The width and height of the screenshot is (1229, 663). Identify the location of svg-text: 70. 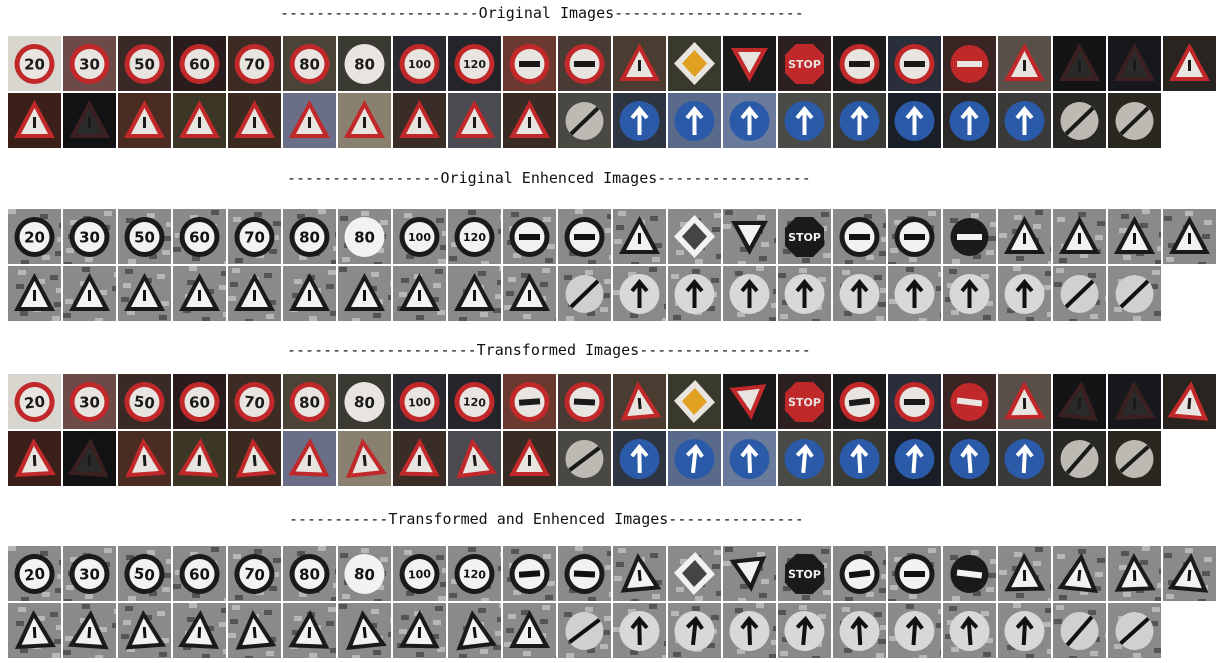
(254, 65).